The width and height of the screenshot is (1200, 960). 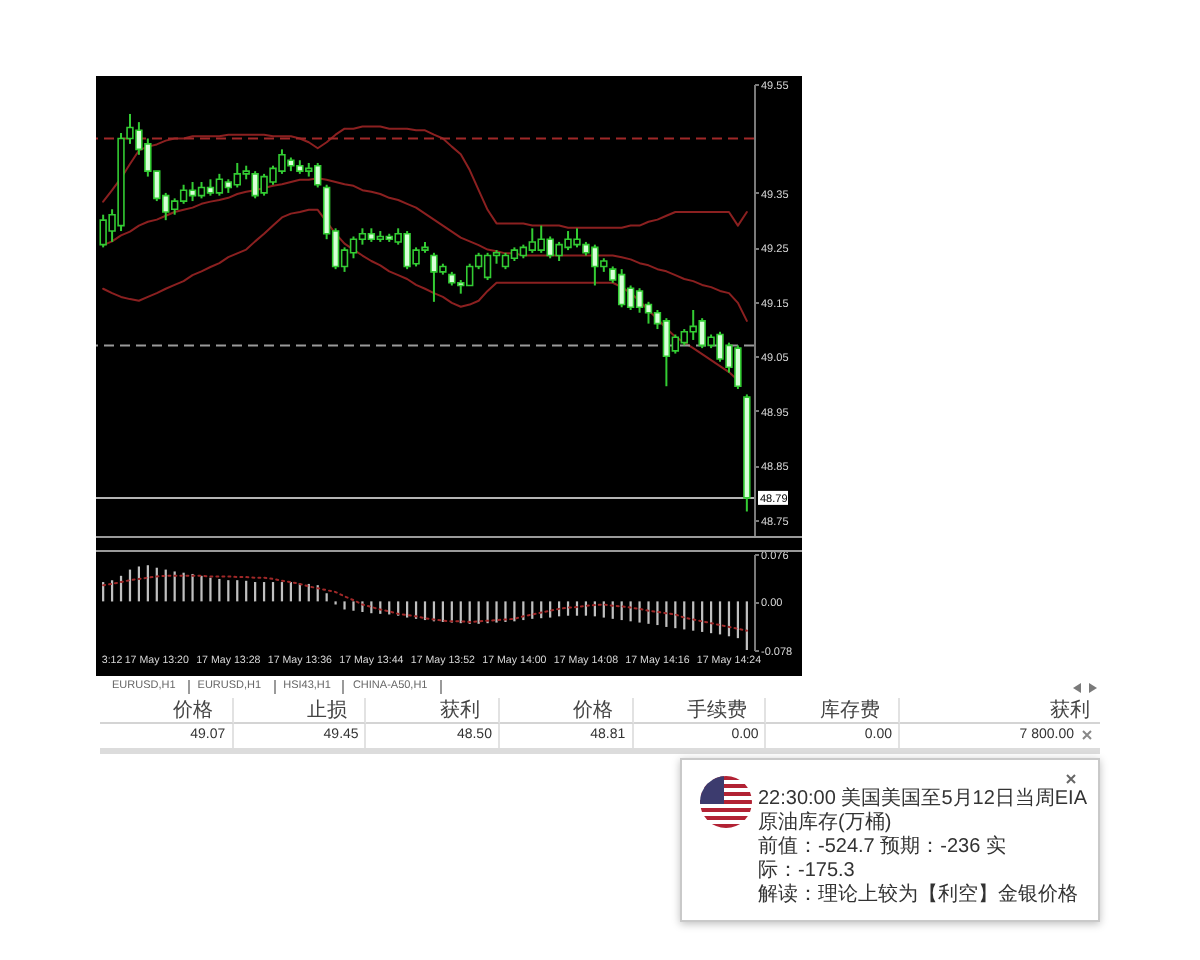 What do you see at coordinates (923, 811) in the screenshot?
I see `text: 22:30:00 美国美国至5月12日当周EIA原油库存(万桶)` at bounding box center [923, 811].